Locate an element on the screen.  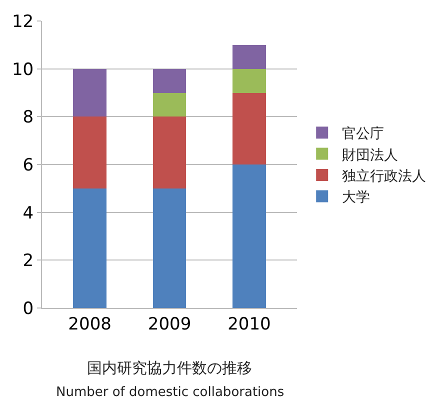
x-tick-label: 2010 is located at coordinates (249, 324).